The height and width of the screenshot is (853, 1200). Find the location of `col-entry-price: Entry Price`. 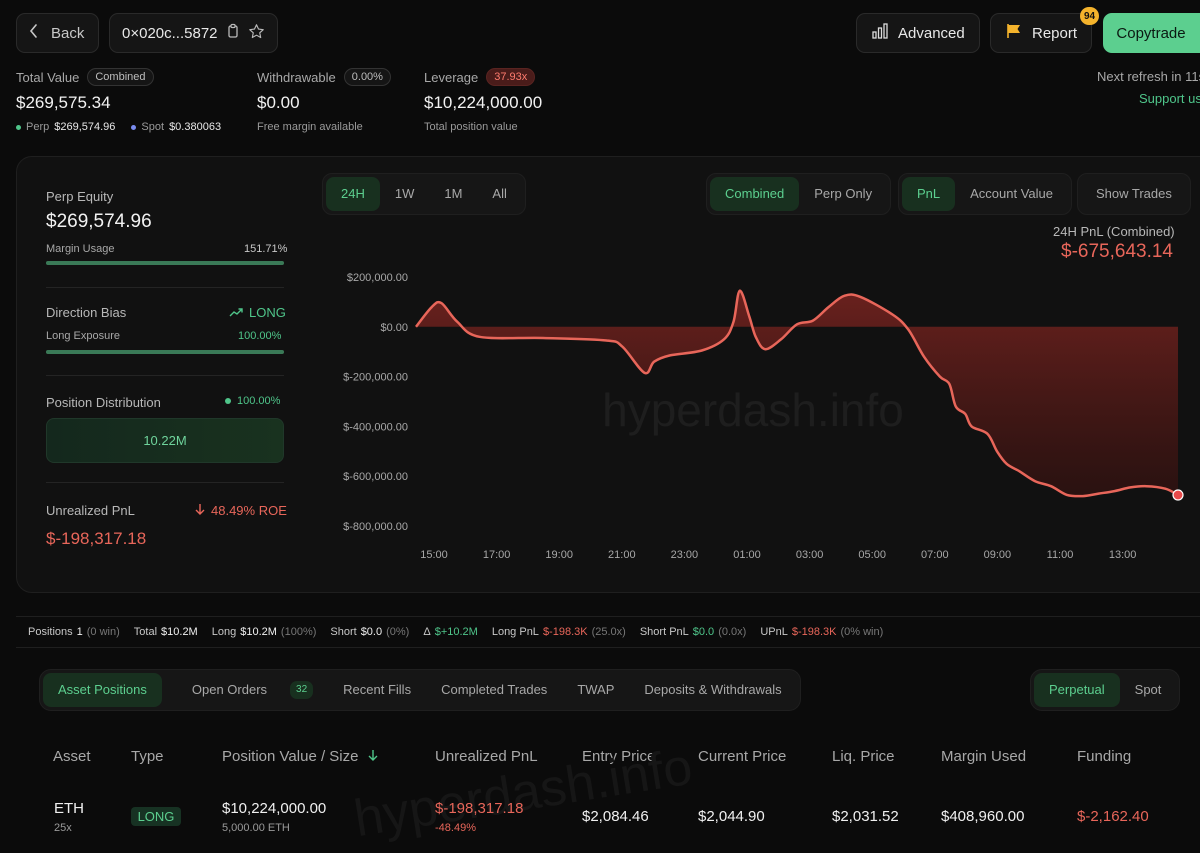

col-entry-price: Entry Price is located at coordinates (619, 756).